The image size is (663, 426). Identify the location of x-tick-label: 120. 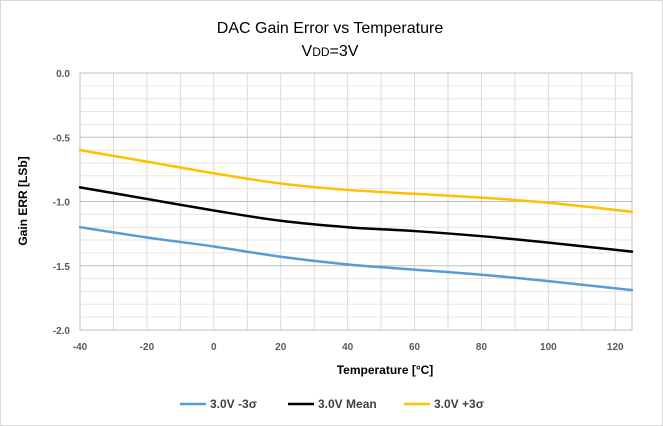
(615, 347).